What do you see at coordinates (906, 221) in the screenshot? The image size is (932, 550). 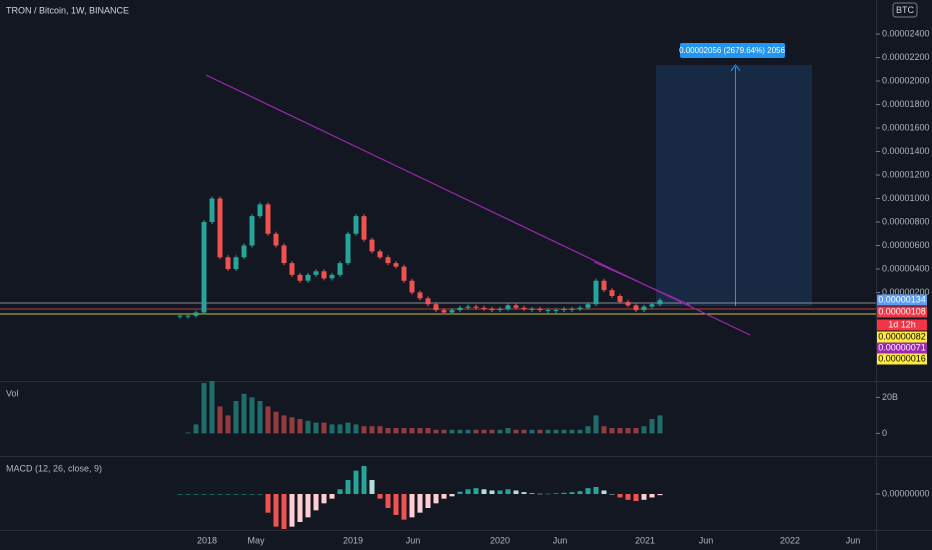 I see `y-tick-label: 0.00000800` at bounding box center [906, 221].